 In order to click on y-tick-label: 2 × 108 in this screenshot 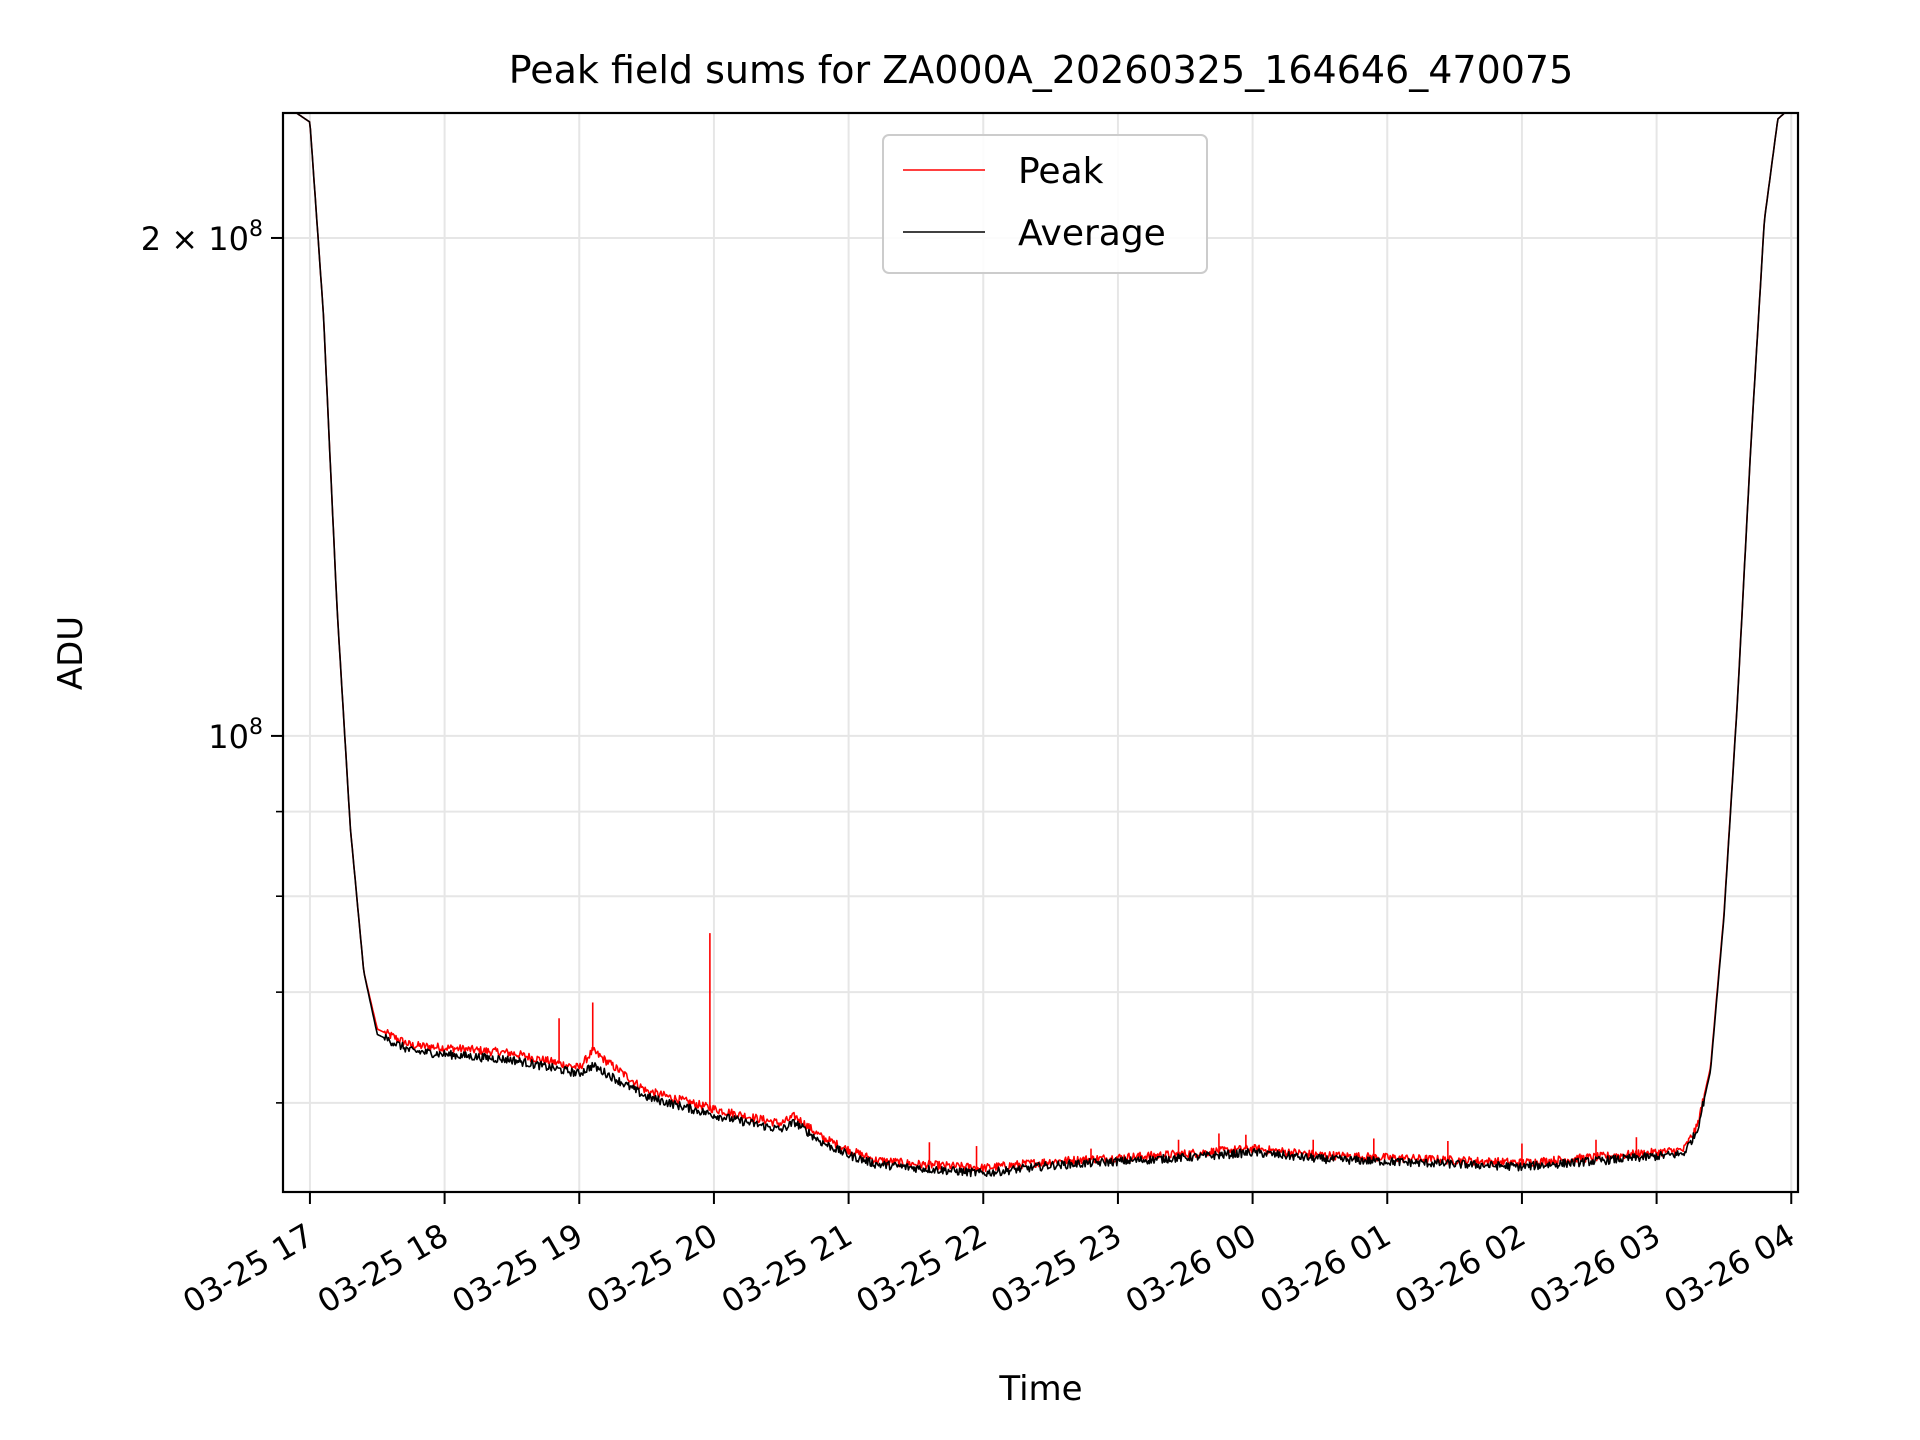, I will do `click(202, 237)`.